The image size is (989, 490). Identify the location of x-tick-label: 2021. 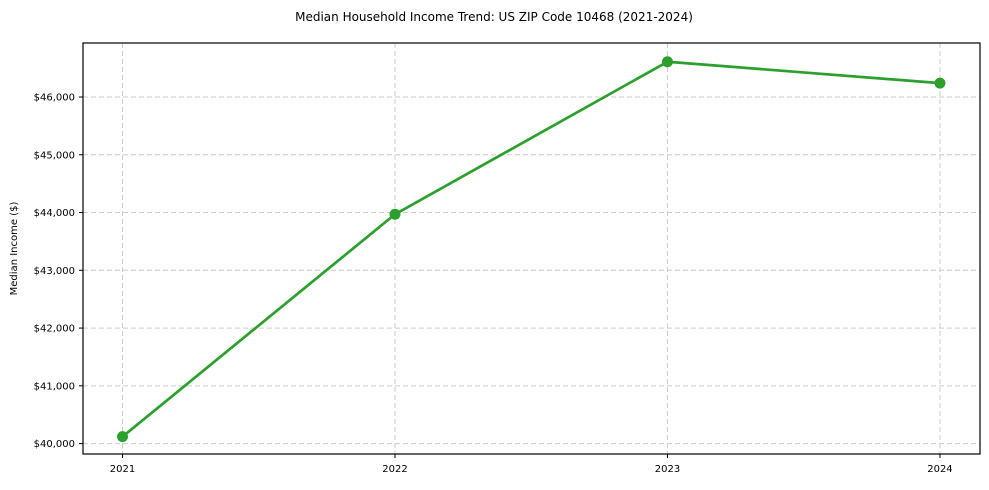
(122, 469).